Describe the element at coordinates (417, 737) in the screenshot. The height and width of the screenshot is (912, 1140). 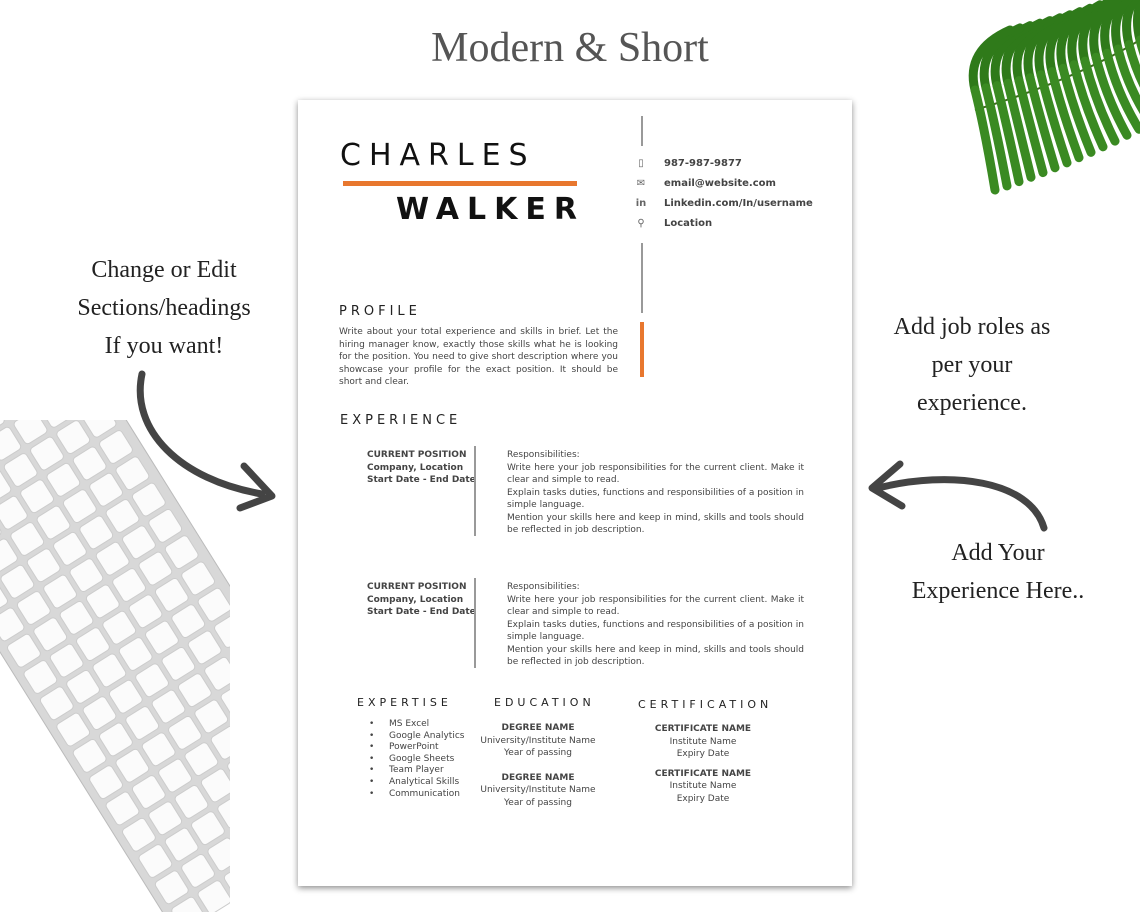
I see `expertise-item: Google Analytics` at that location.